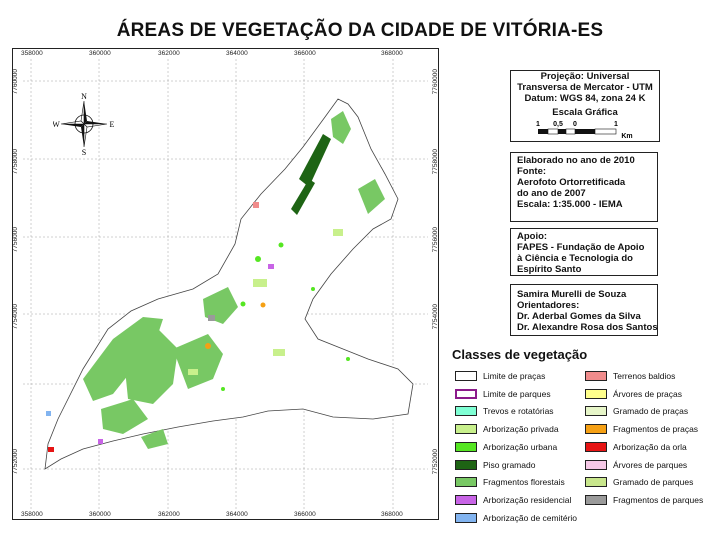 The width and height of the screenshot is (720, 540). Describe the element at coordinates (32, 53) in the screenshot. I see `x-tick-top: 358000` at that location.